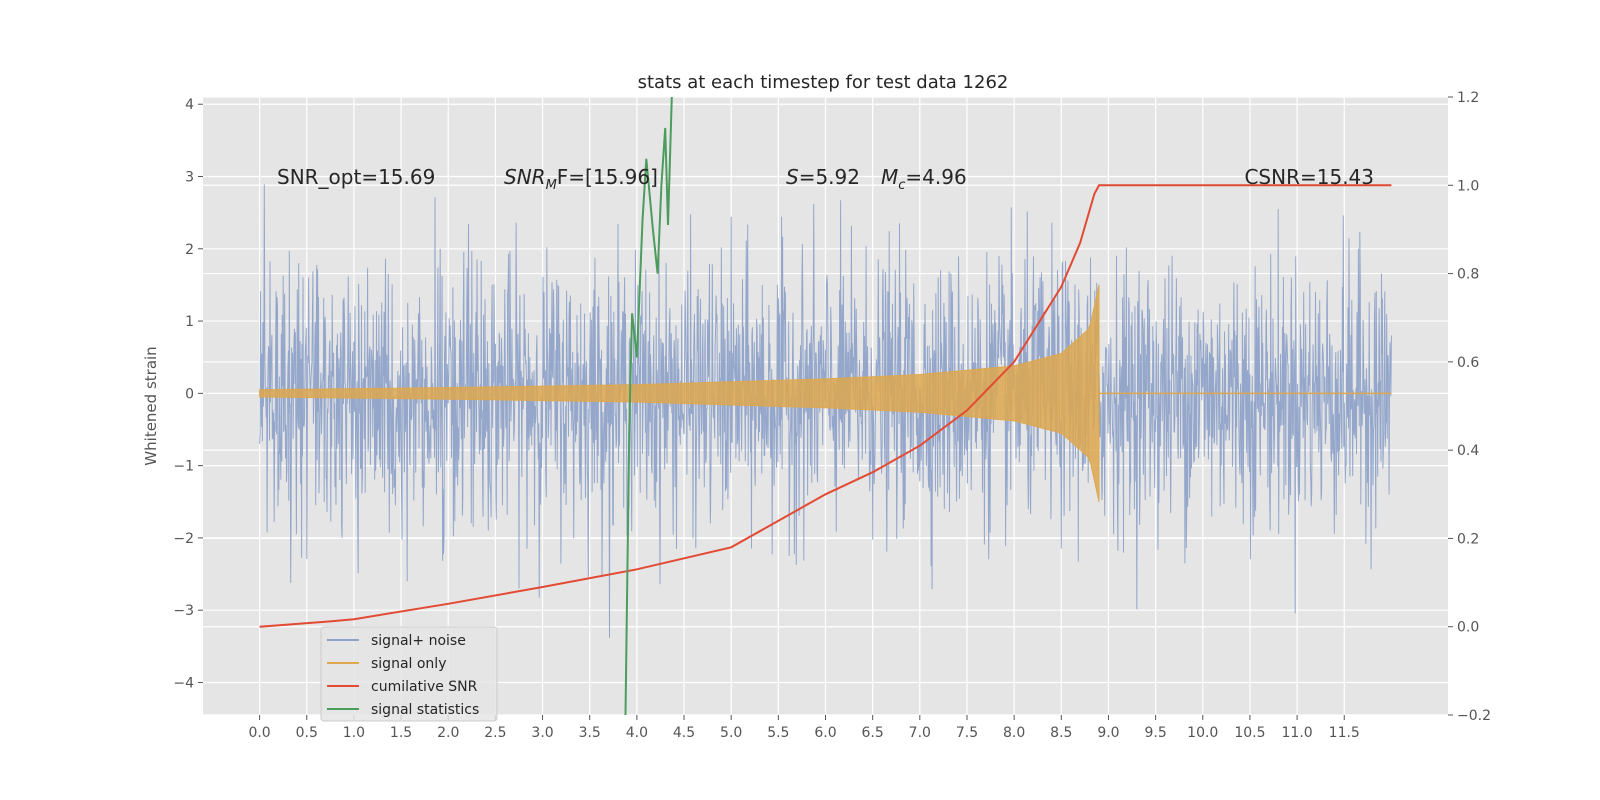 This screenshot has height=800, width=1600. What do you see at coordinates (731, 733) in the screenshot?
I see `x-tick-label-10: 5.0` at bounding box center [731, 733].